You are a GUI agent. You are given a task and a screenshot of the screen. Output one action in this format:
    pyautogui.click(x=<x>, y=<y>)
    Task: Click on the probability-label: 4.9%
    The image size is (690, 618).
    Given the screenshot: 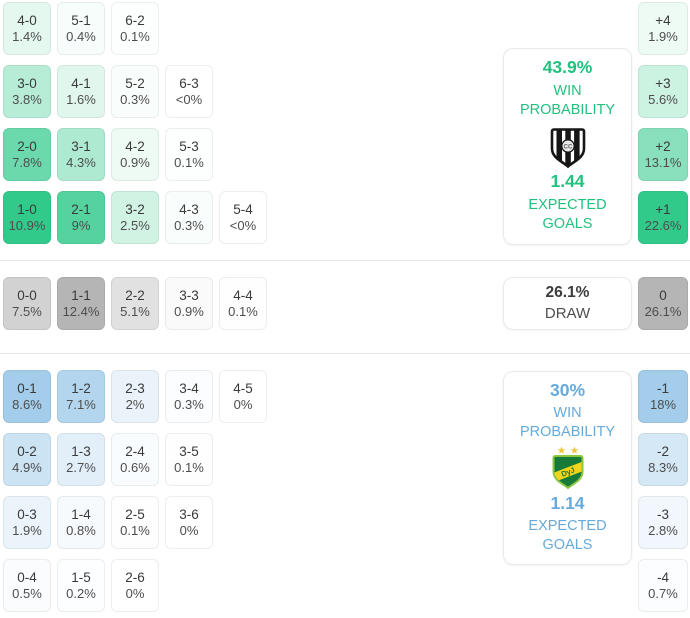 What is the action you would take?
    pyautogui.click(x=27, y=468)
    